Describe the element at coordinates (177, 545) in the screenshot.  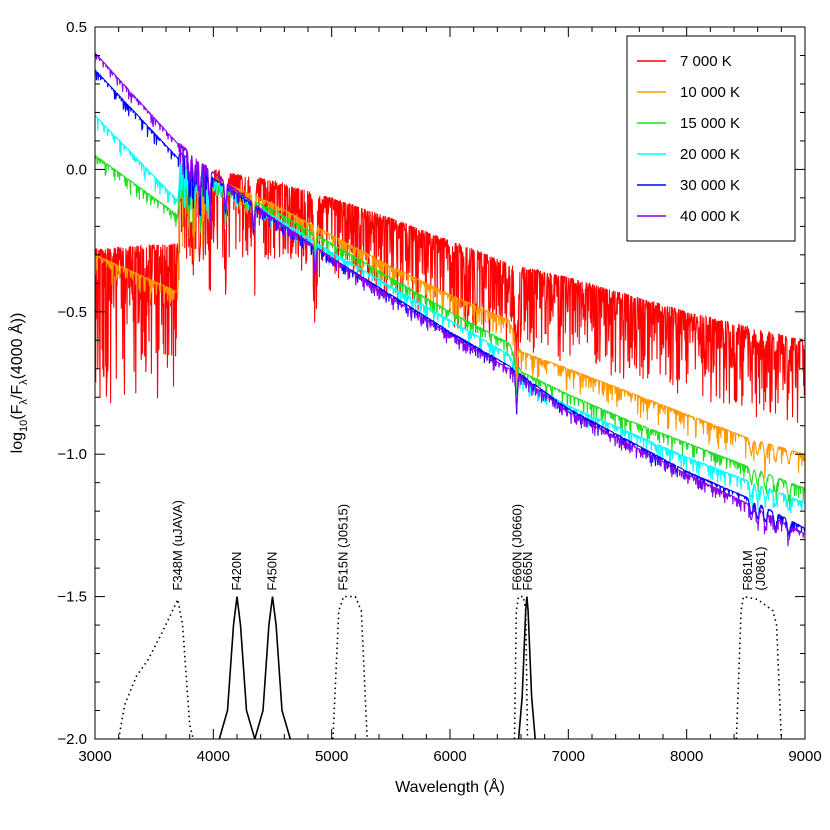
I see `filter-label-f348m: F348M (uJAVA)` at that location.